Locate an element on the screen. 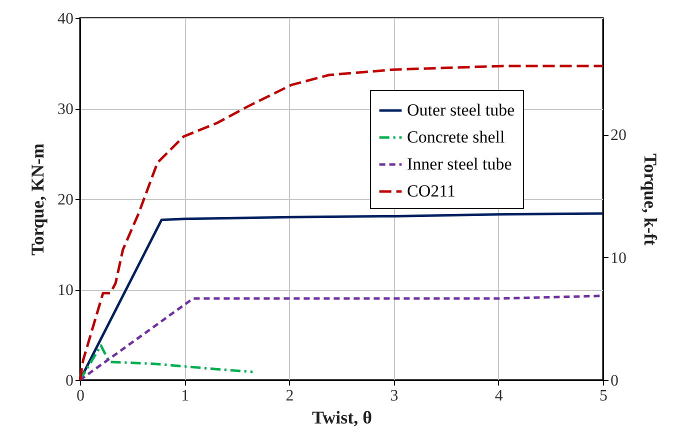 This screenshot has width=683, height=442. x-tick-label: 4 is located at coordinates (498, 396).